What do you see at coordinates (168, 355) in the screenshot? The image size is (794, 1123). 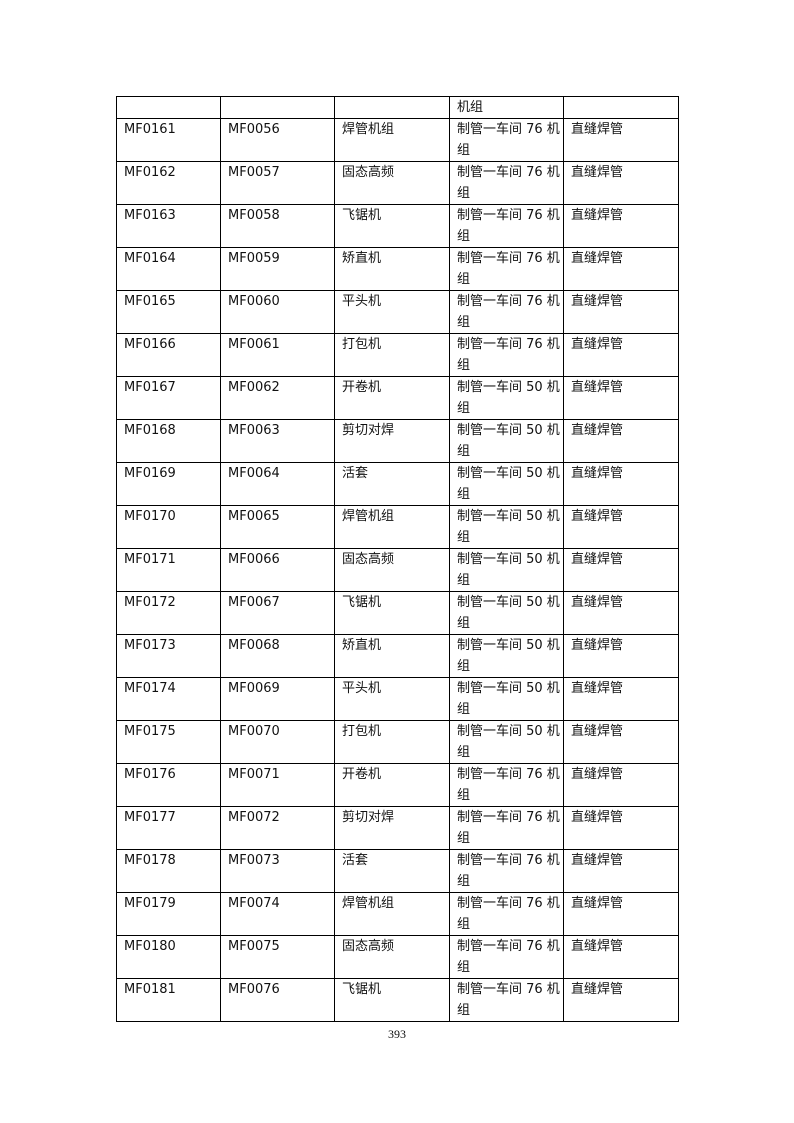 I see `asset-code-cell: MF0166` at bounding box center [168, 355].